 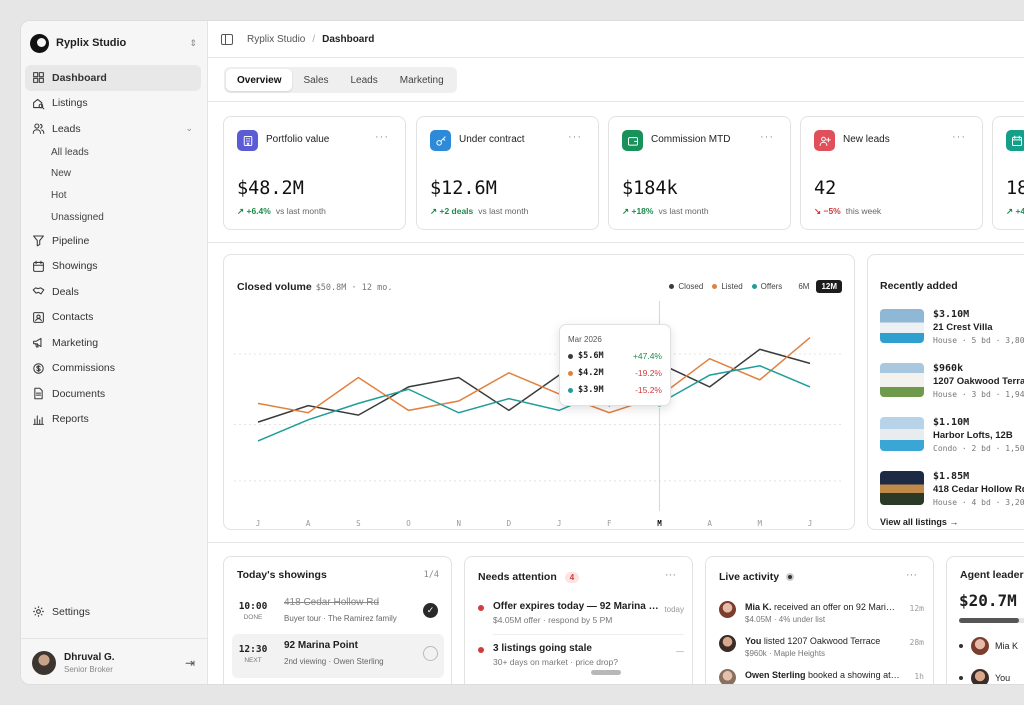 I want to click on sidebar-item-marketing: Marketing, so click(x=113, y=343).